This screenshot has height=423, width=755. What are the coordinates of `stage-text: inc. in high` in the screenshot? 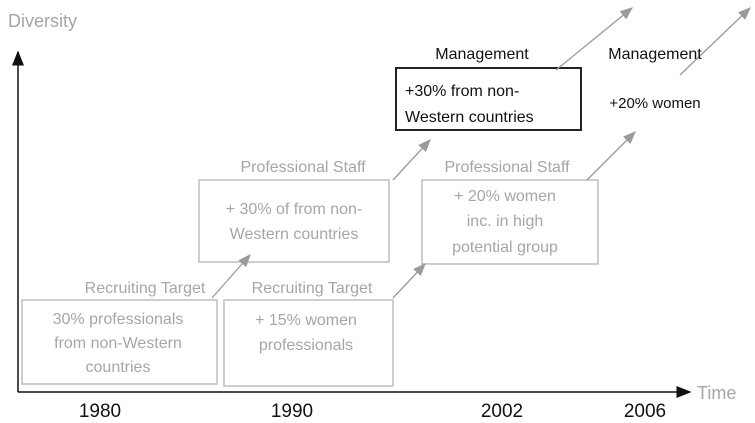 It's located at (505, 221).